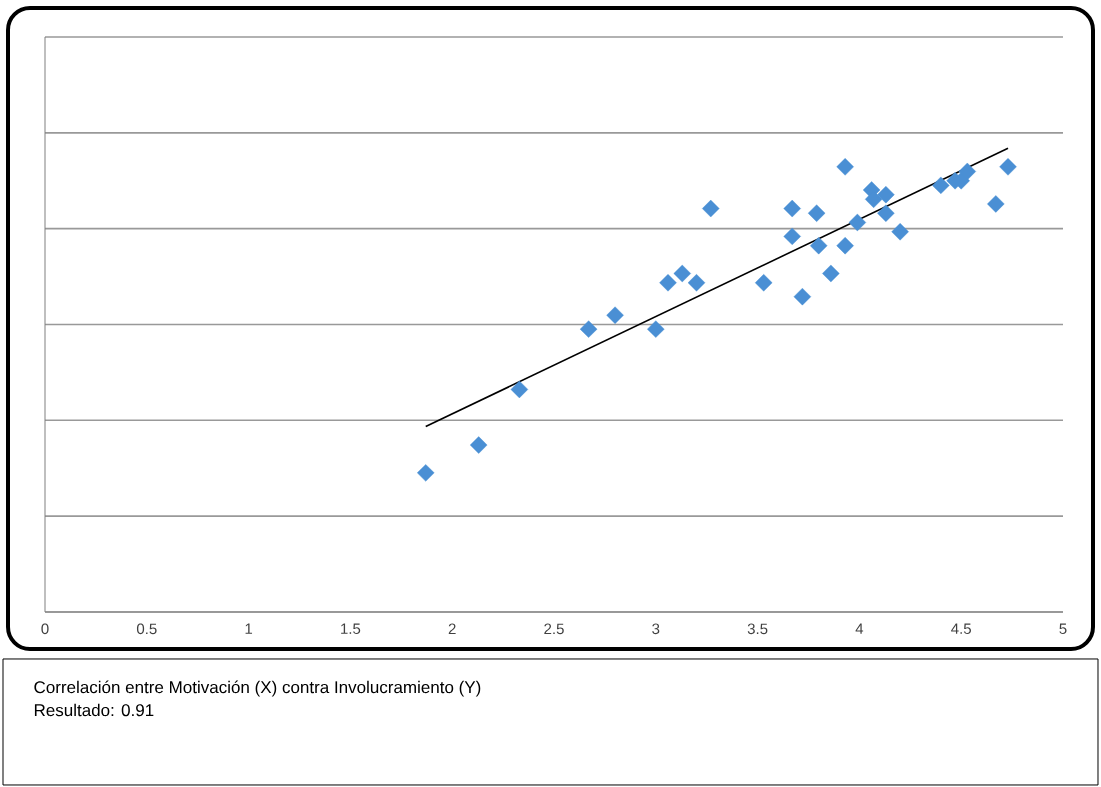 The width and height of the screenshot is (1101, 787). I want to click on x-tick-label: 3.5, so click(757, 629).